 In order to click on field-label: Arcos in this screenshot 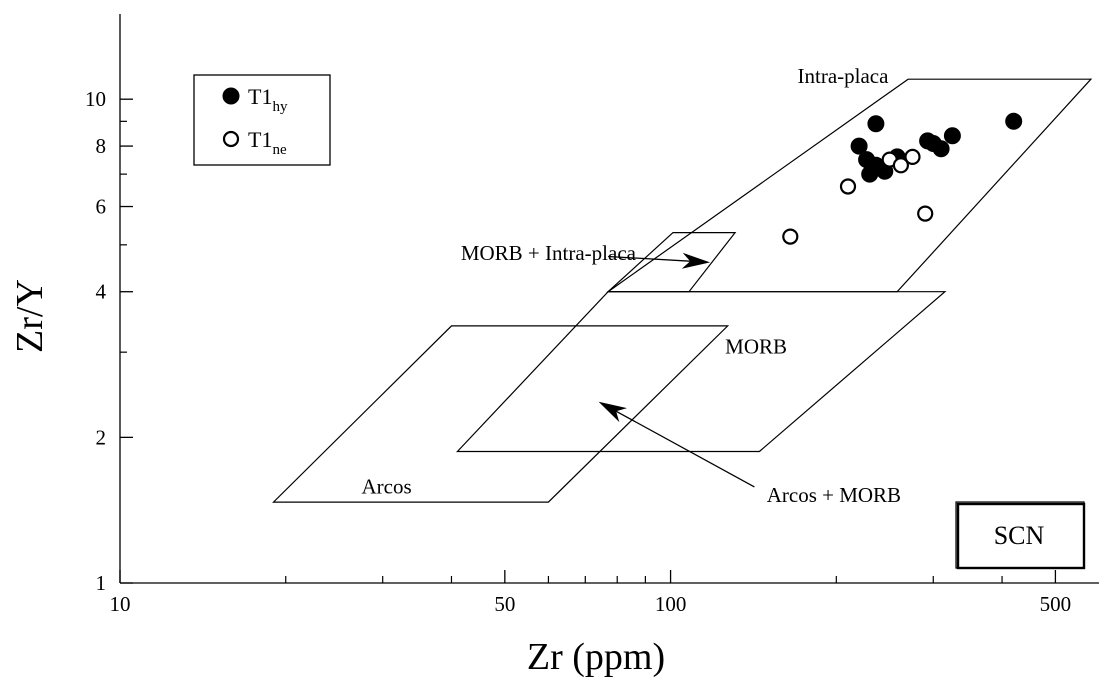, I will do `click(387, 487)`.